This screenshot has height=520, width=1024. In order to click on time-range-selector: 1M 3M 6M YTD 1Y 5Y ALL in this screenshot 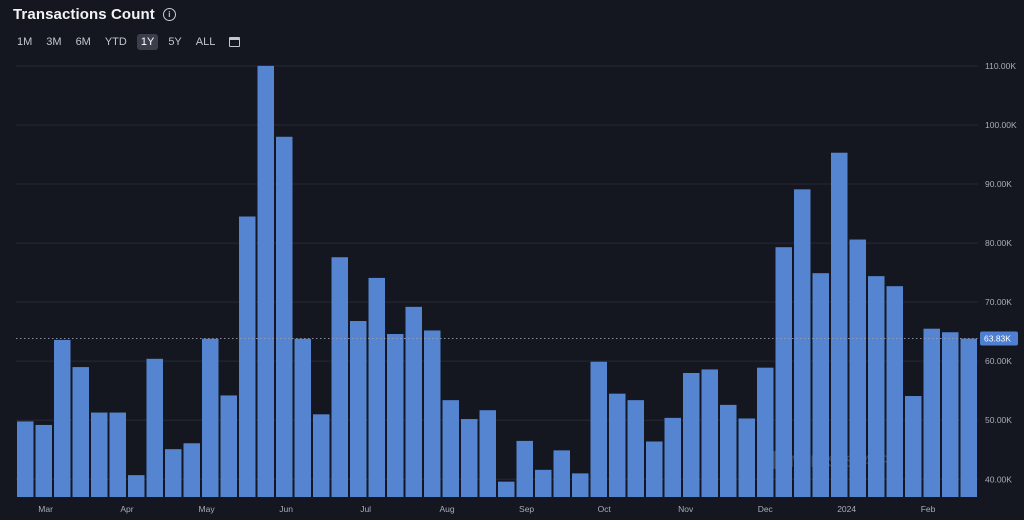, I will do `click(127, 42)`.